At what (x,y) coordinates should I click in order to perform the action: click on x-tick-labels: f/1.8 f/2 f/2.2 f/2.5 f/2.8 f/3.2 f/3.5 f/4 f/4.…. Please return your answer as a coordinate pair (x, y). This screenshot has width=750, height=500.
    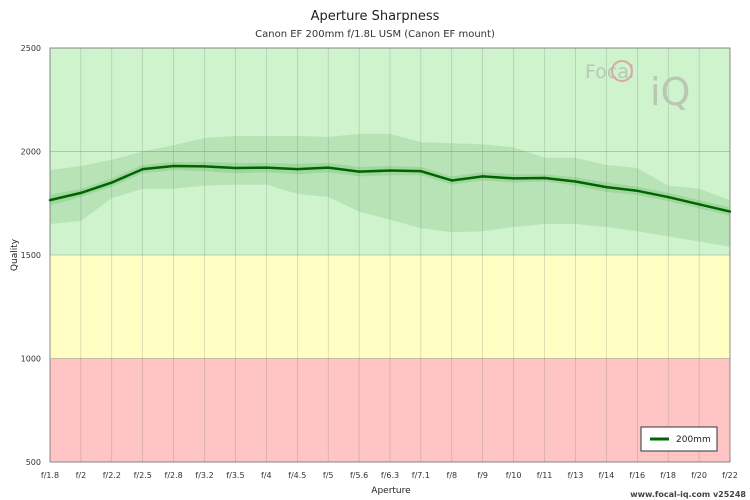
    Looking at the image, I should click on (389, 475).